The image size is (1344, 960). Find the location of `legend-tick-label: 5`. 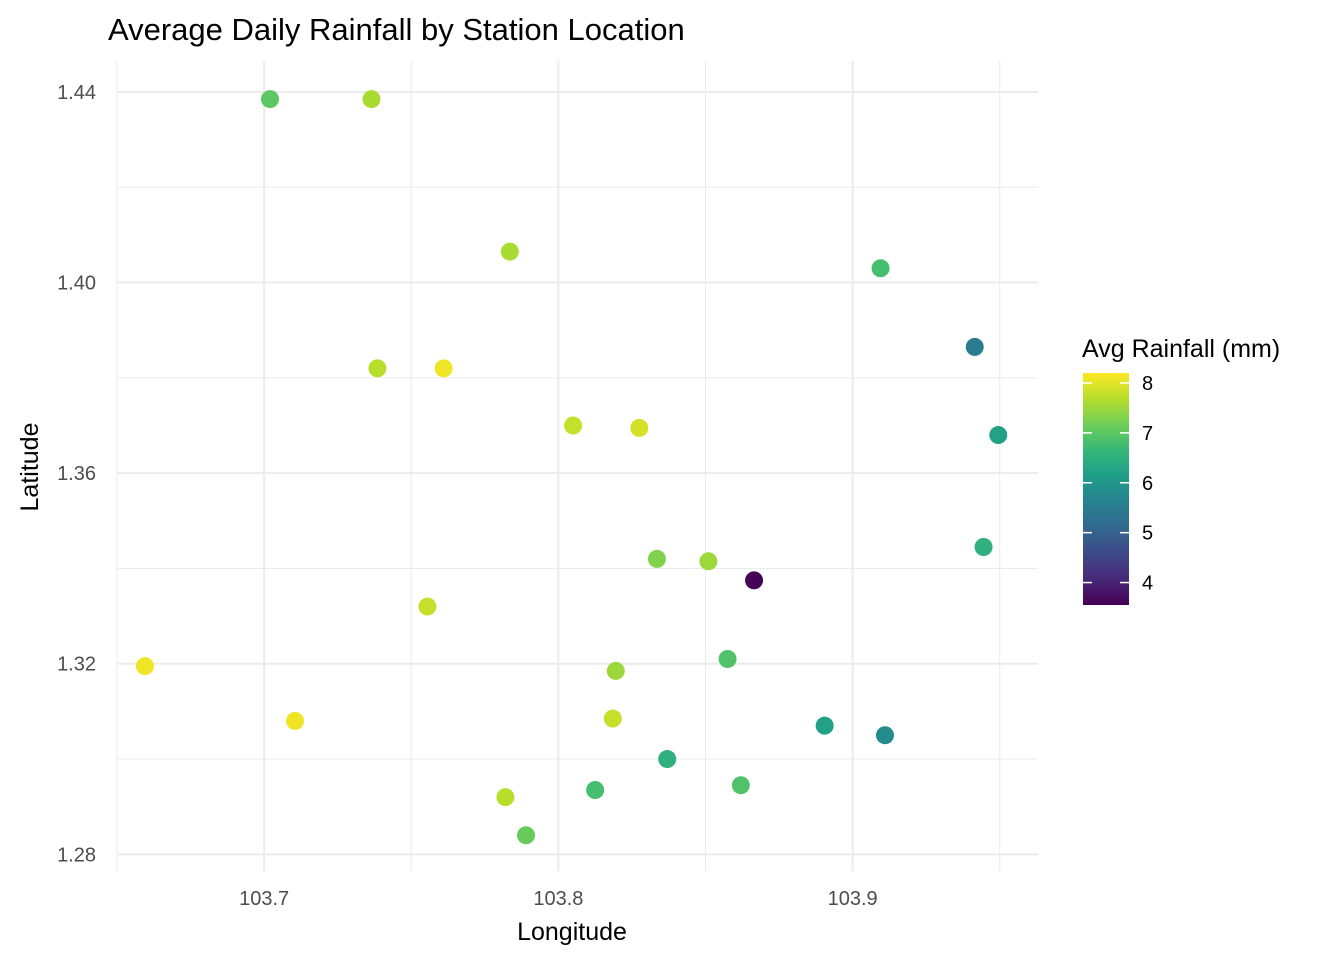

legend-tick-label: 5 is located at coordinates (1147, 534).